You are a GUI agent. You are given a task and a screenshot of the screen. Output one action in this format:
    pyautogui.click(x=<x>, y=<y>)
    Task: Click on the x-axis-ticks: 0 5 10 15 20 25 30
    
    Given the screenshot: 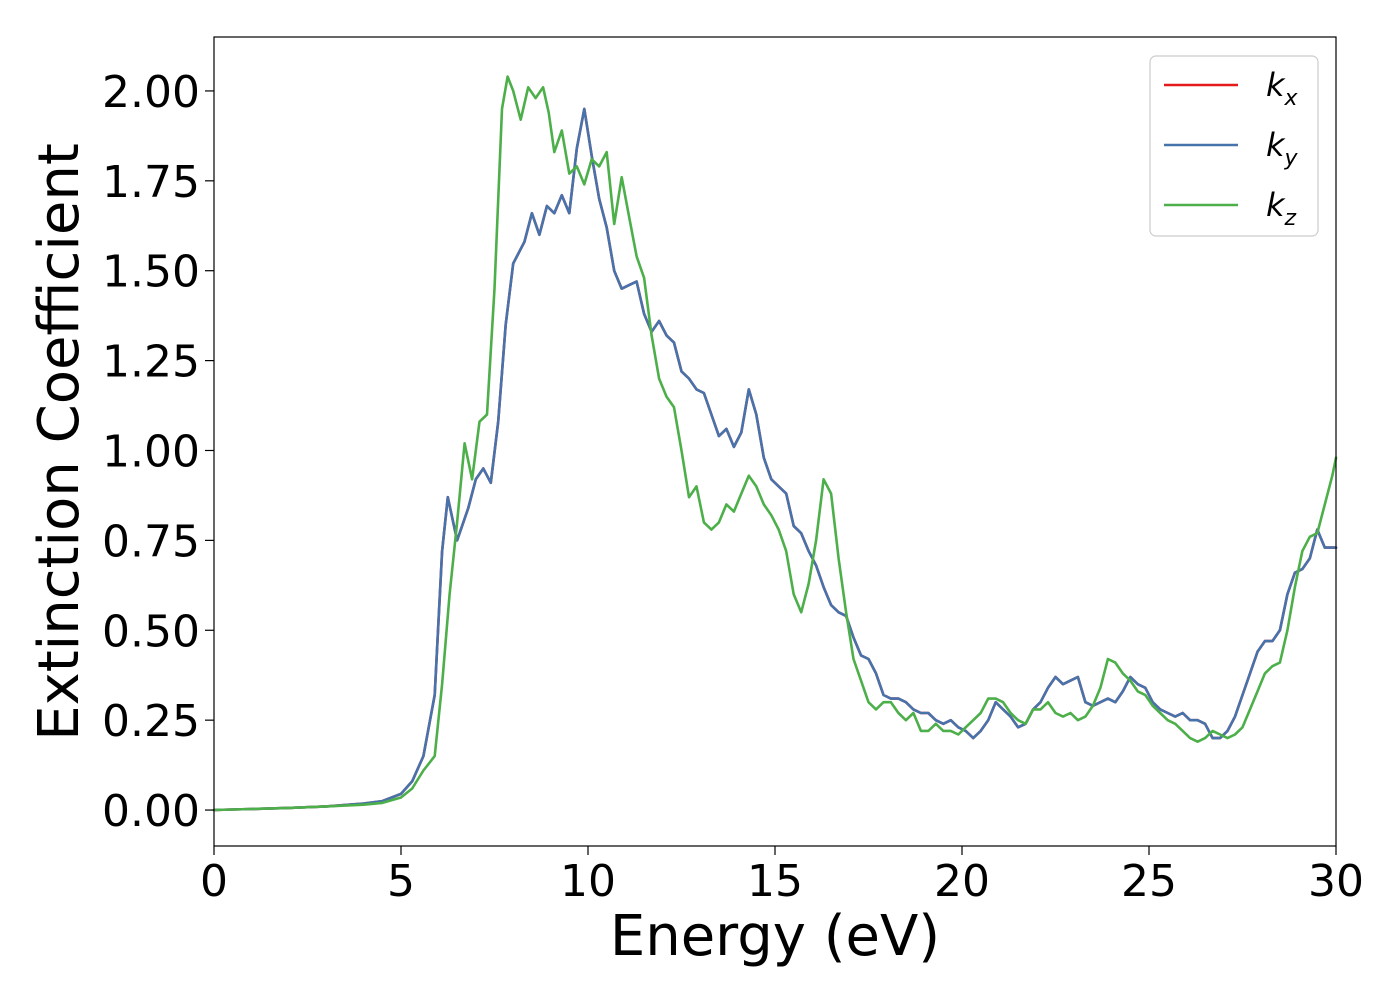 What is the action you would take?
    pyautogui.click(x=782, y=876)
    